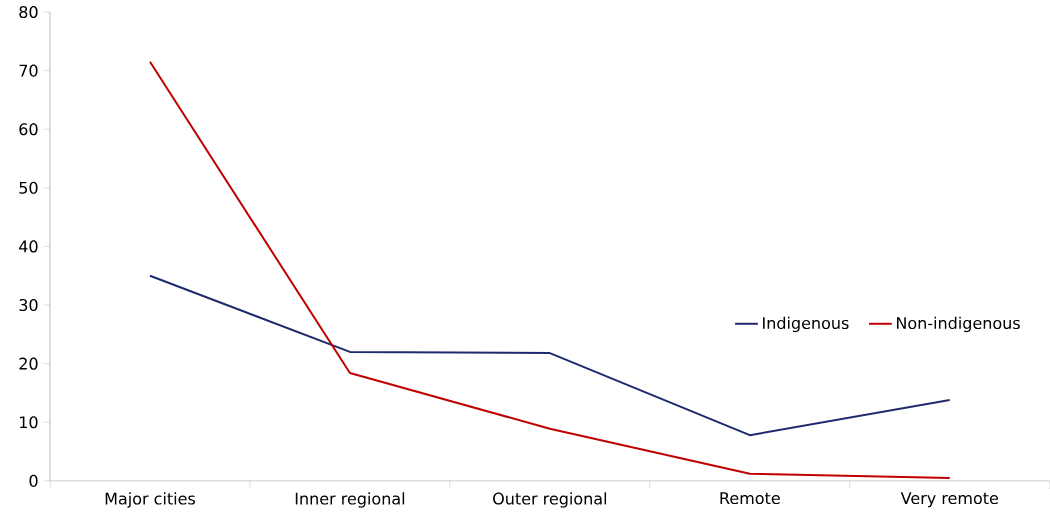  I want to click on y-tick-label: 30, so click(28, 305).